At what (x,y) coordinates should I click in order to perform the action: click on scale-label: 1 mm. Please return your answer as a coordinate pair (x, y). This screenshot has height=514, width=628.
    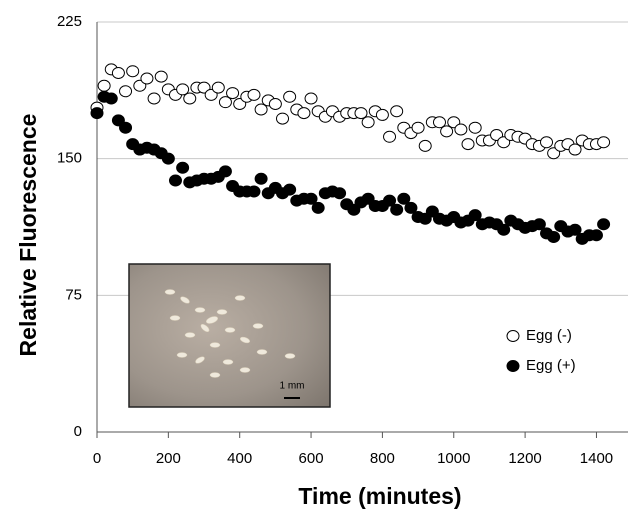
    Looking at the image, I should click on (292, 386).